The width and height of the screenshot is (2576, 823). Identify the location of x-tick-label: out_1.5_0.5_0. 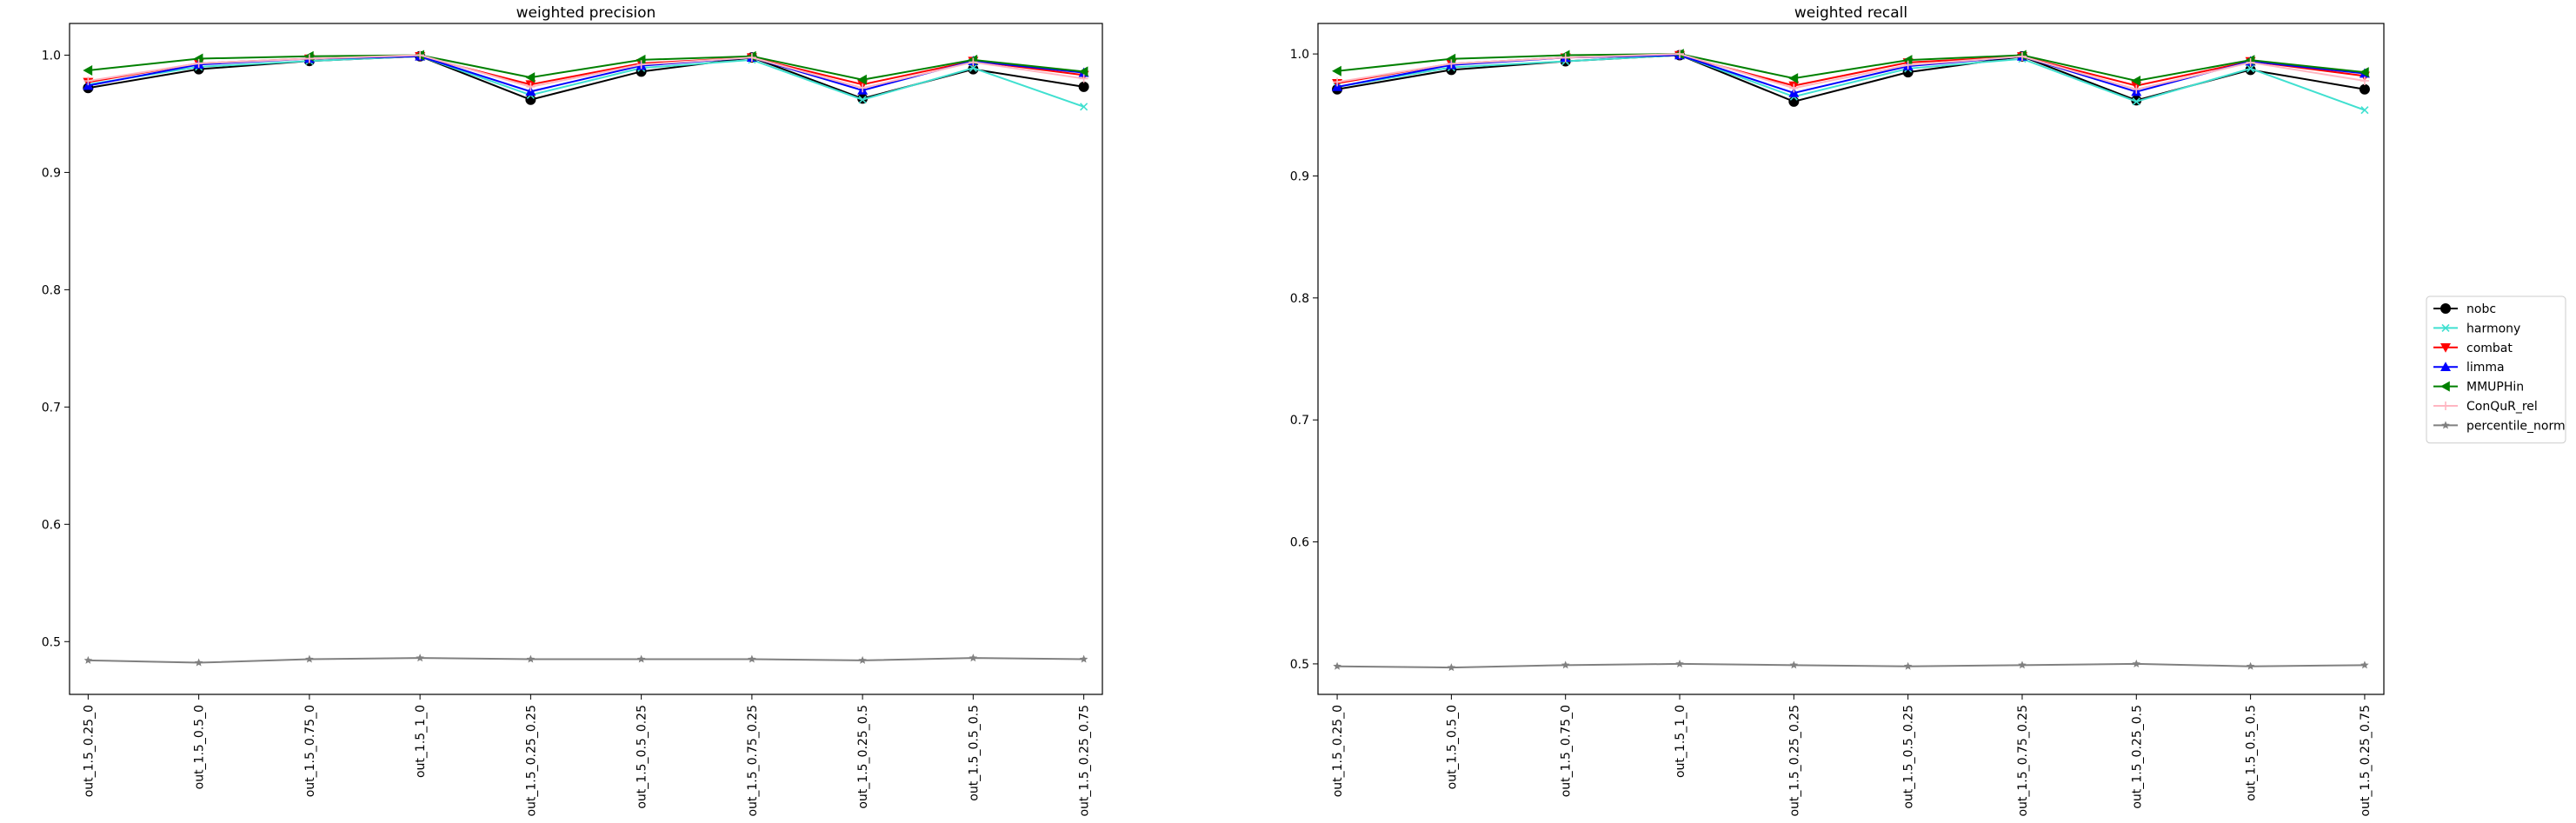
(1452, 747).